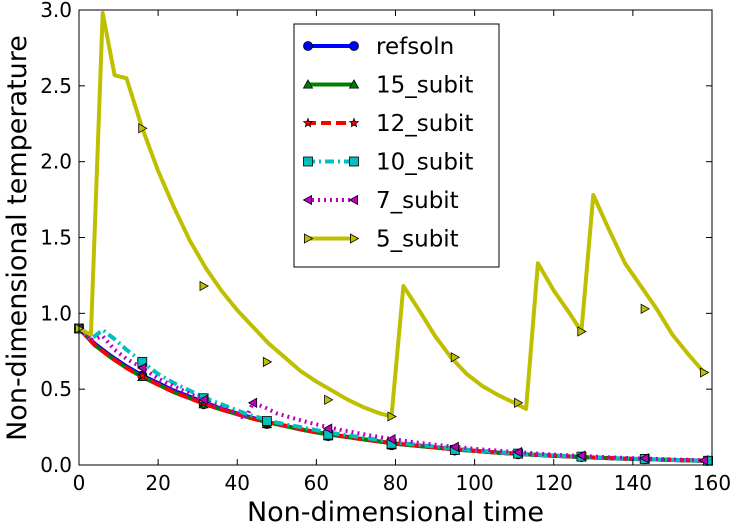 Image resolution: width=735 pixels, height=526 pixels. What do you see at coordinates (267, 421) in the screenshot?
I see `data-point-10-subit` at bounding box center [267, 421].